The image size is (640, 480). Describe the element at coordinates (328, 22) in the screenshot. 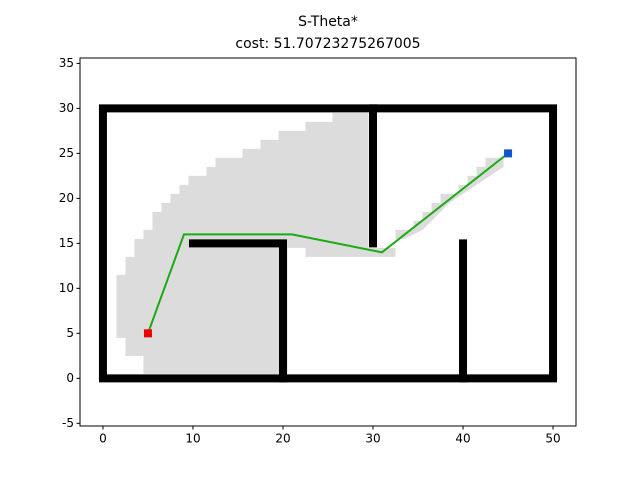

I see `chart-title: S-Theta*` at that location.